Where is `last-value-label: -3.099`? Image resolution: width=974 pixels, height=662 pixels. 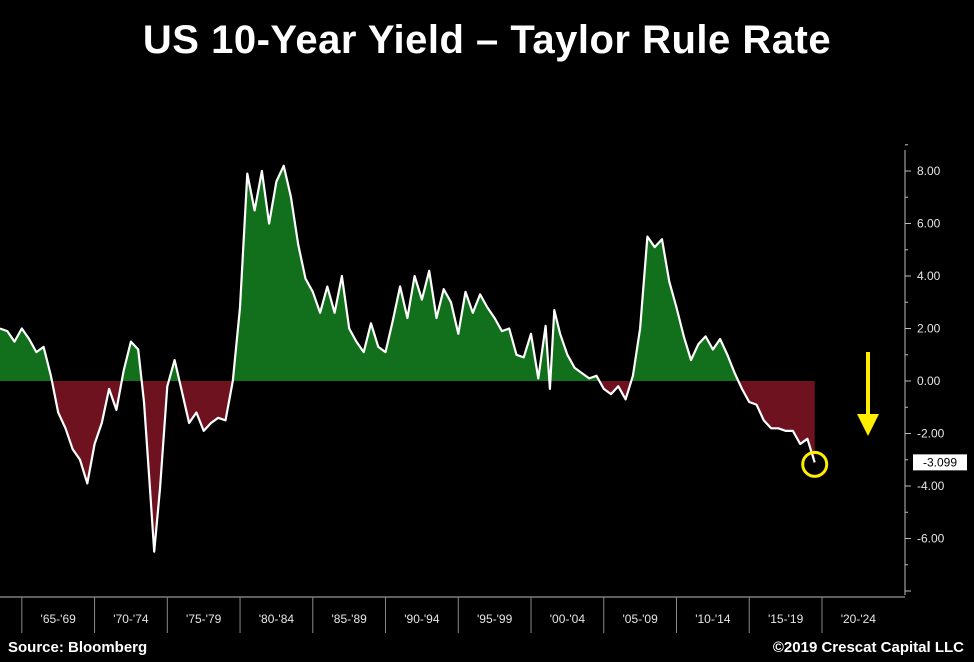 last-value-label: -3.099 is located at coordinates (940, 462).